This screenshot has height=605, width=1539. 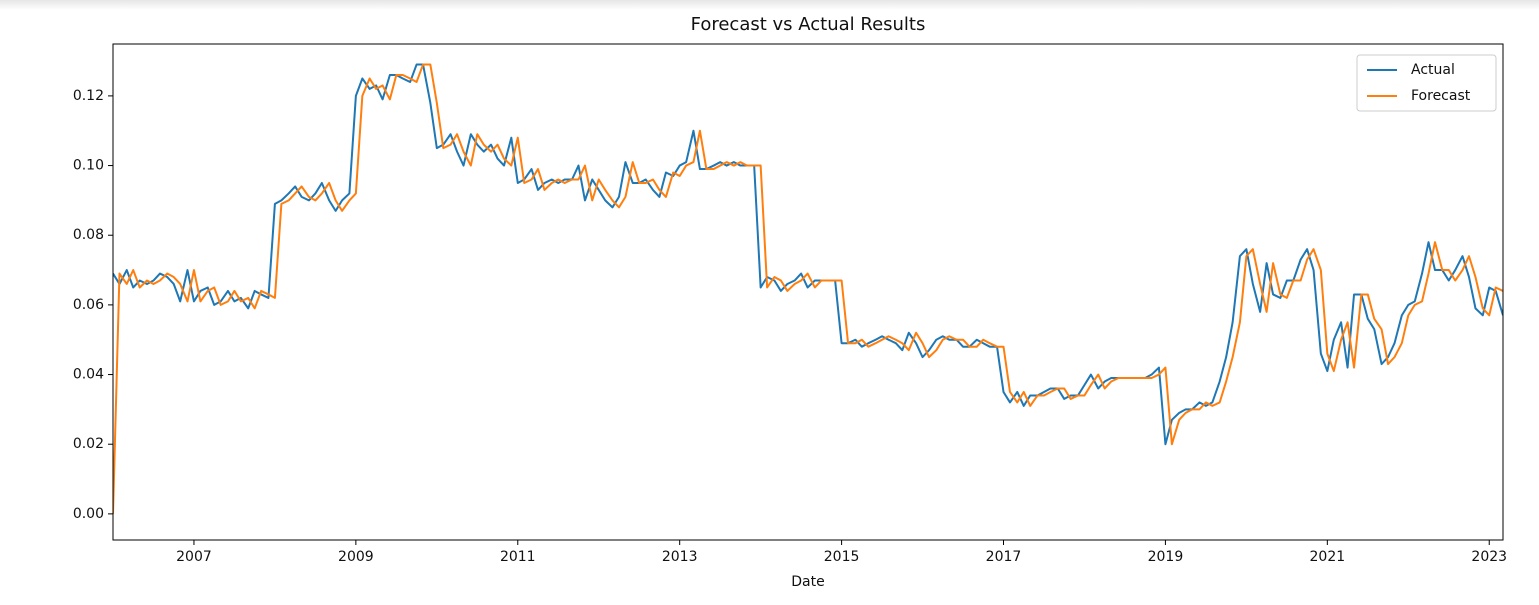 What do you see at coordinates (88, 305) in the screenshot?
I see `y-tick-label: 0.06` at bounding box center [88, 305].